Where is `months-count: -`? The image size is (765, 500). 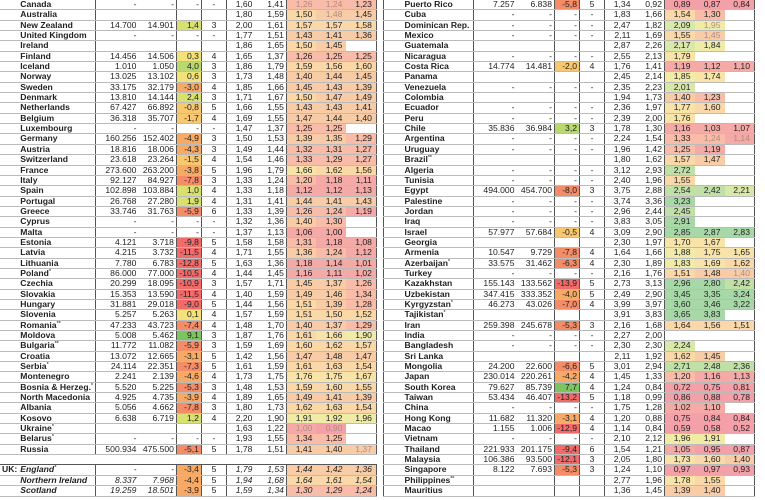 months-count: - is located at coordinates (592, 222).